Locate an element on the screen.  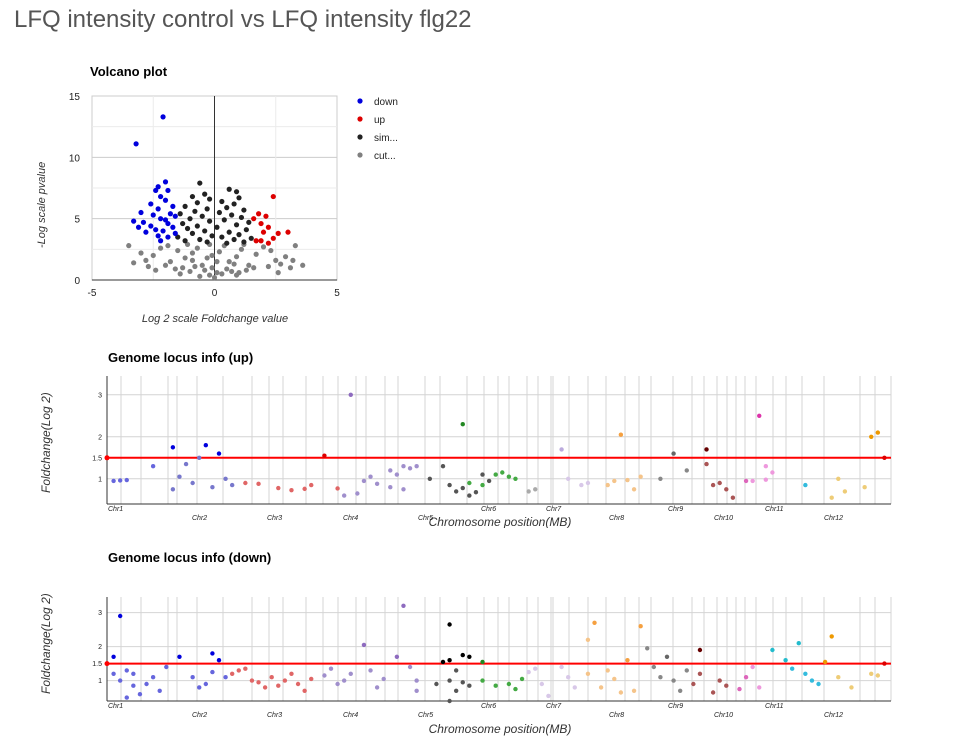
threshold-marker is located at coordinates (107, 457).